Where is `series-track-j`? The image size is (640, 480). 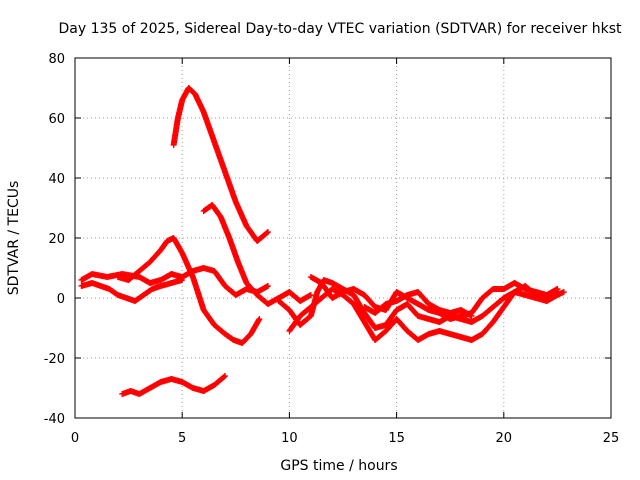 series-track-j is located at coordinates (418, 304).